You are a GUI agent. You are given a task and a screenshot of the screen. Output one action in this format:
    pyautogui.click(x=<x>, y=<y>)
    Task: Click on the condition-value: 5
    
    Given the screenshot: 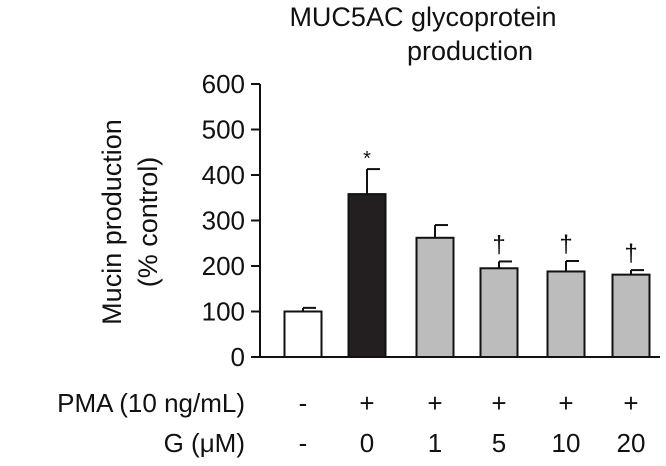 What is the action you would take?
    pyautogui.click(x=499, y=443)
    